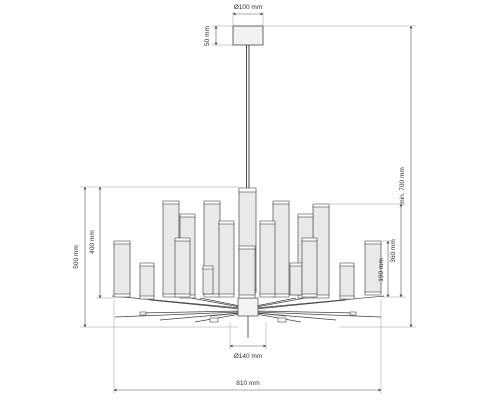  I want to click on total-width-label: 810 mm, so click(247, 383).